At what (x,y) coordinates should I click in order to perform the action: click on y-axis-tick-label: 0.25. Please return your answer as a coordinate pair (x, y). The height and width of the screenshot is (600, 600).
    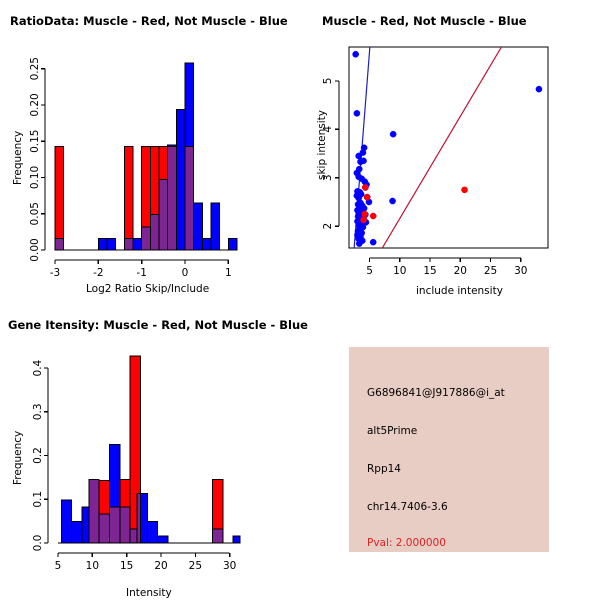
    Looking at the image, I should click on (35, 68).